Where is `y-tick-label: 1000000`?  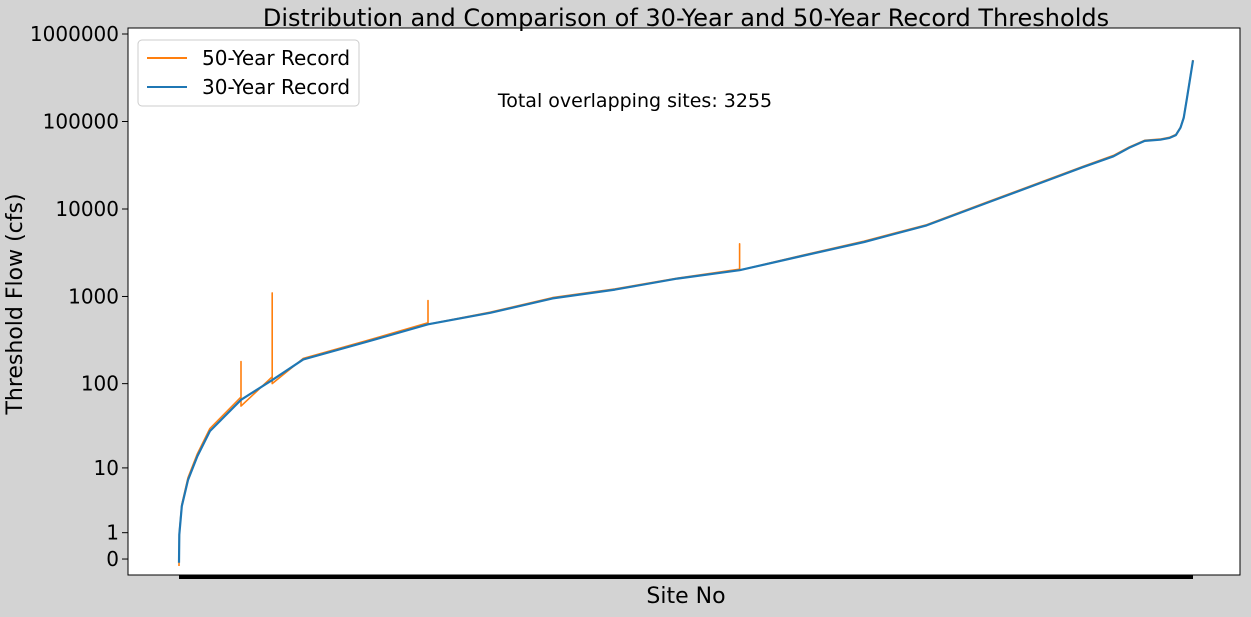 y-tick-label: 1000000 is located at coordinates (74, 34).